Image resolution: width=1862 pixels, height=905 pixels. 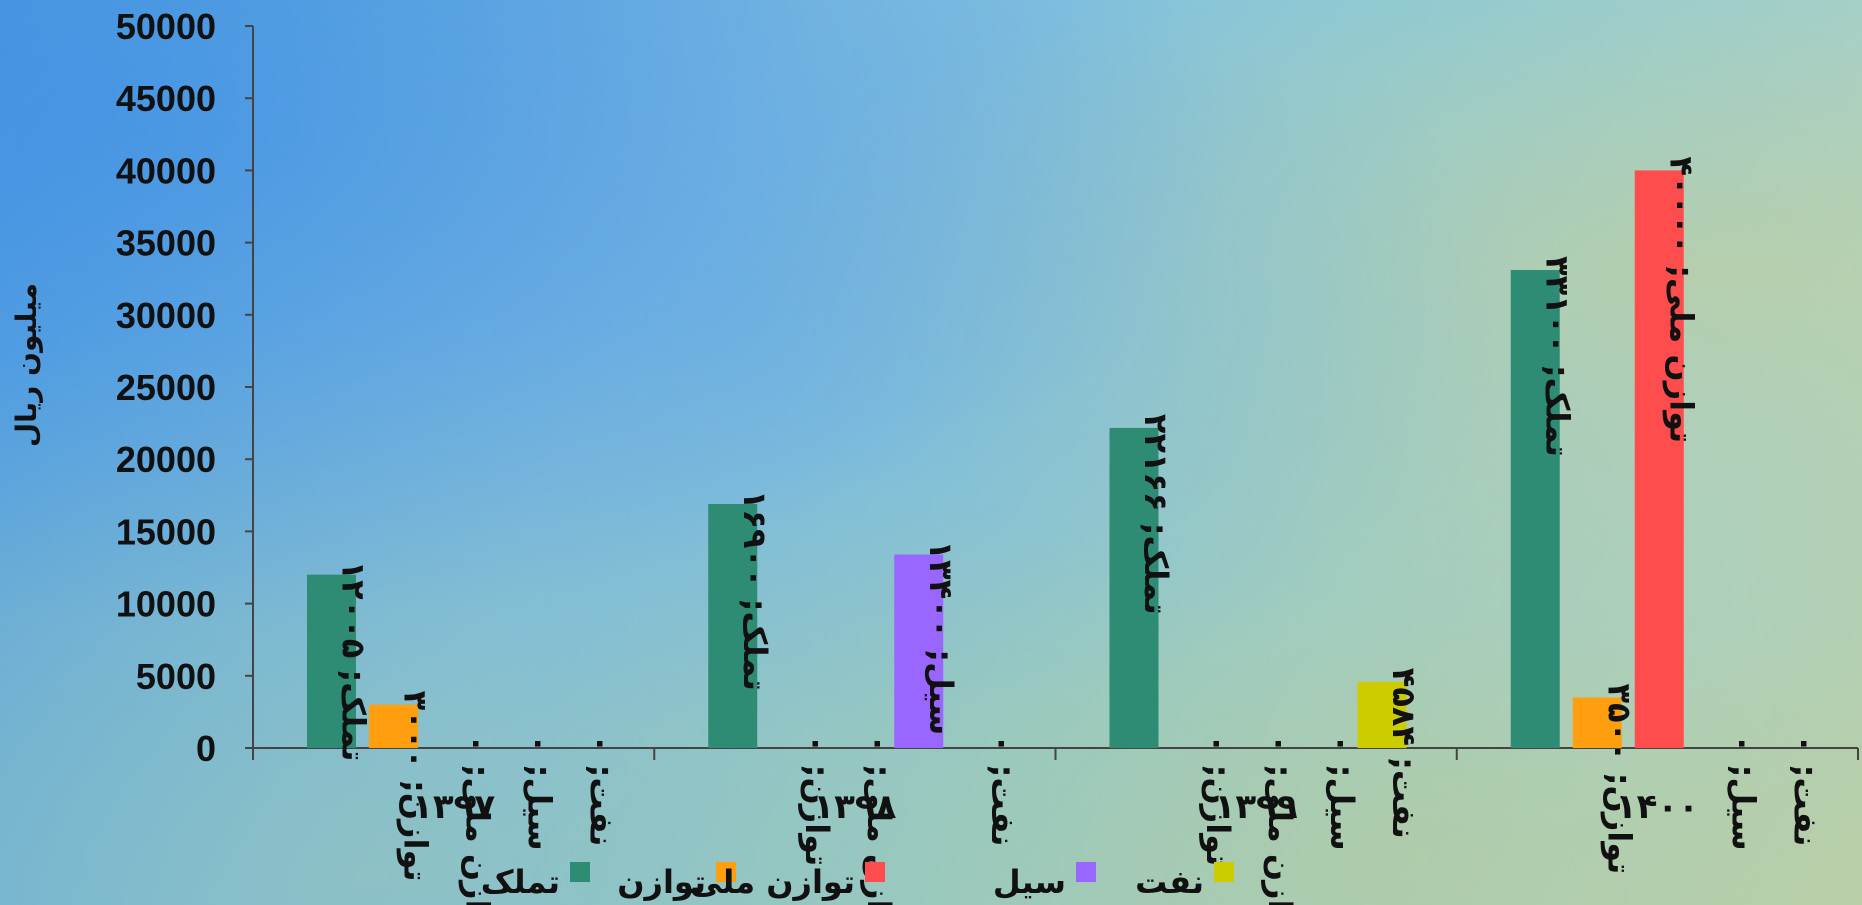 I want to click on data-label: تملک; ۱۶۹۰۰, so click(x=755, y=590).